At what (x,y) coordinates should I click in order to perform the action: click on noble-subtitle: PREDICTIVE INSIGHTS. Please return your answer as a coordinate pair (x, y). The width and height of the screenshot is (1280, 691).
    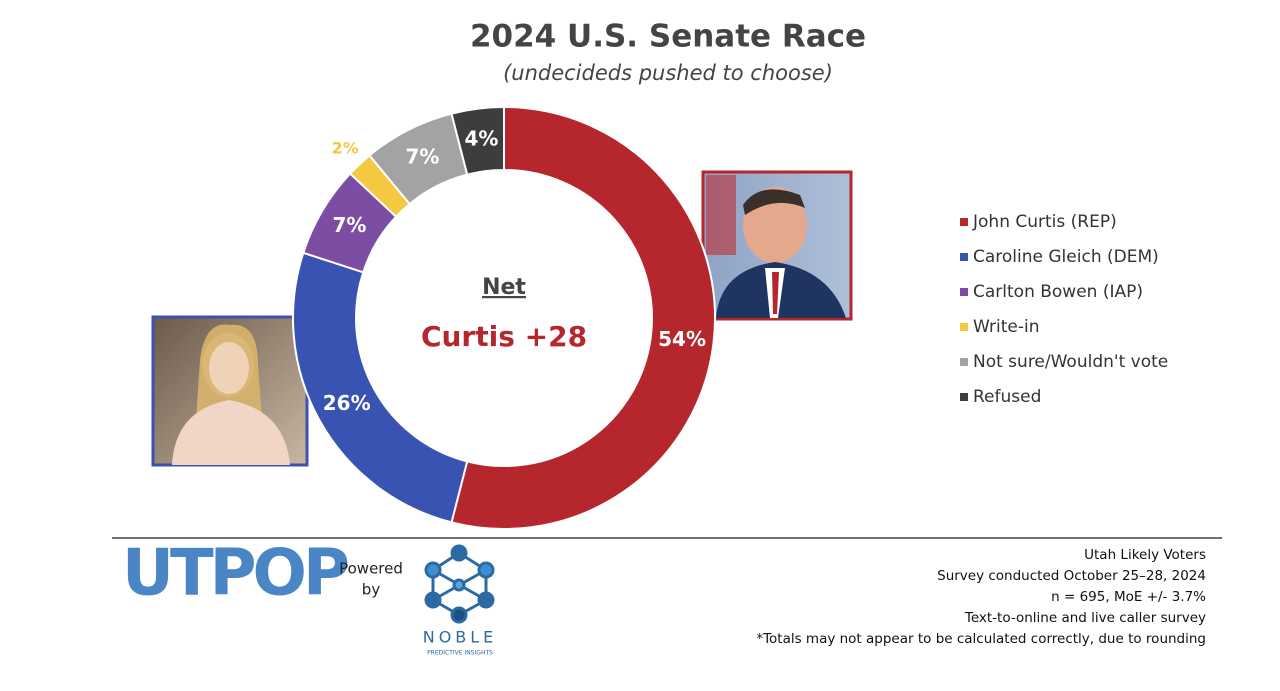
    Looking at the image, I should click on (460, 653).